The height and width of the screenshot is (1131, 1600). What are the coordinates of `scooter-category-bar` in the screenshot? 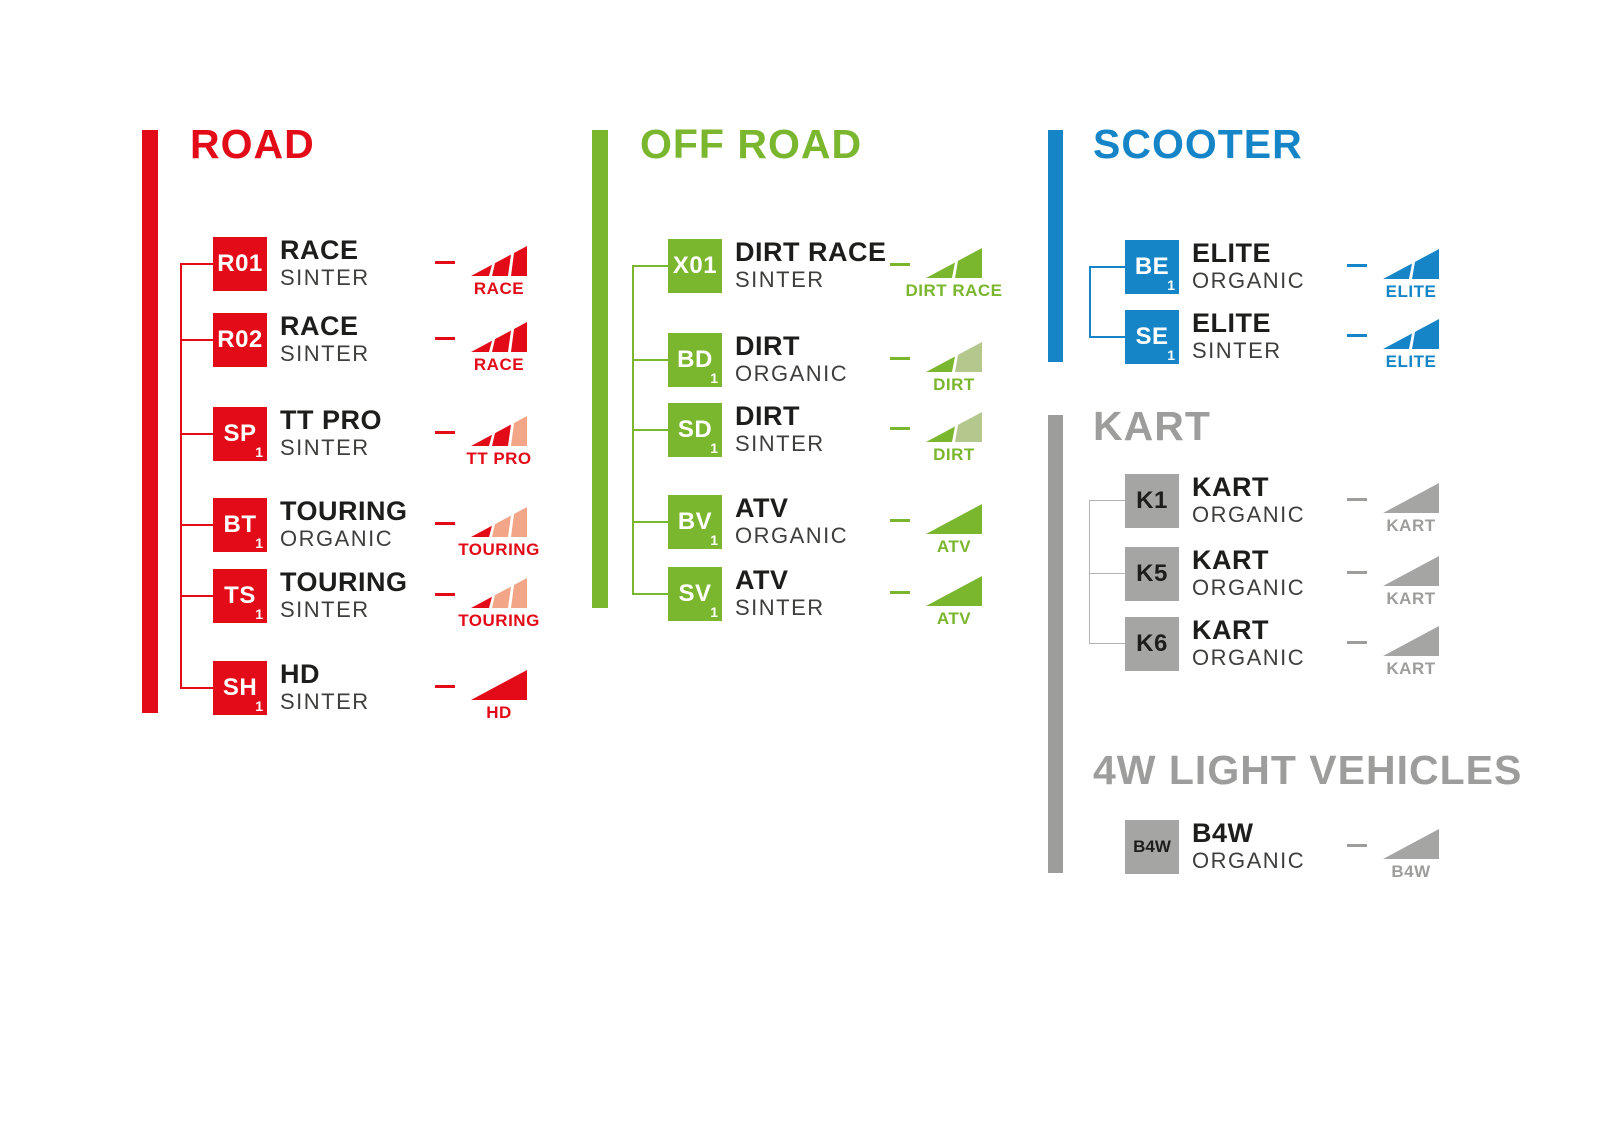 It's located at (1055, 246).